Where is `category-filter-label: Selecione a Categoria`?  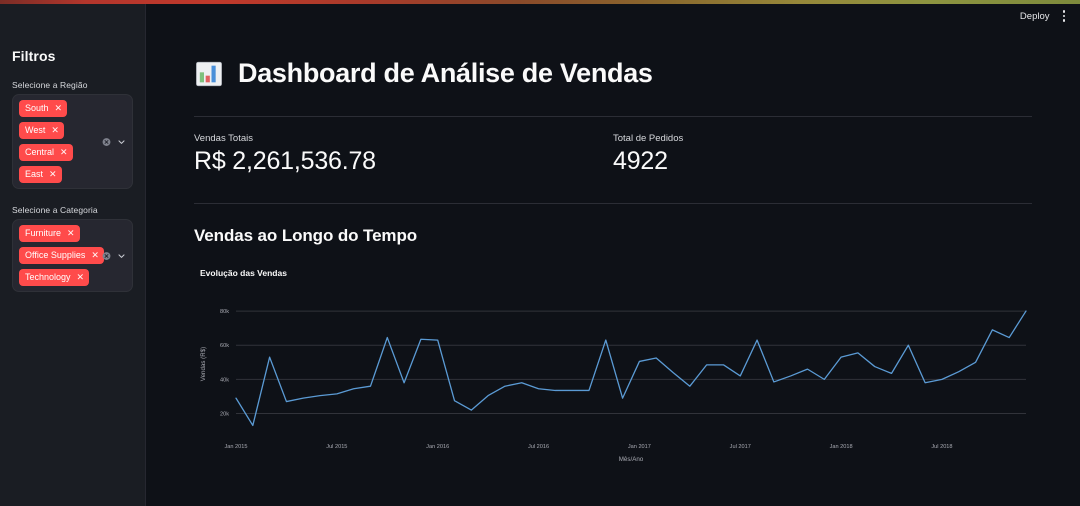 category-filter-label: Selecione a Categoria is located at coordinates (55, 210).